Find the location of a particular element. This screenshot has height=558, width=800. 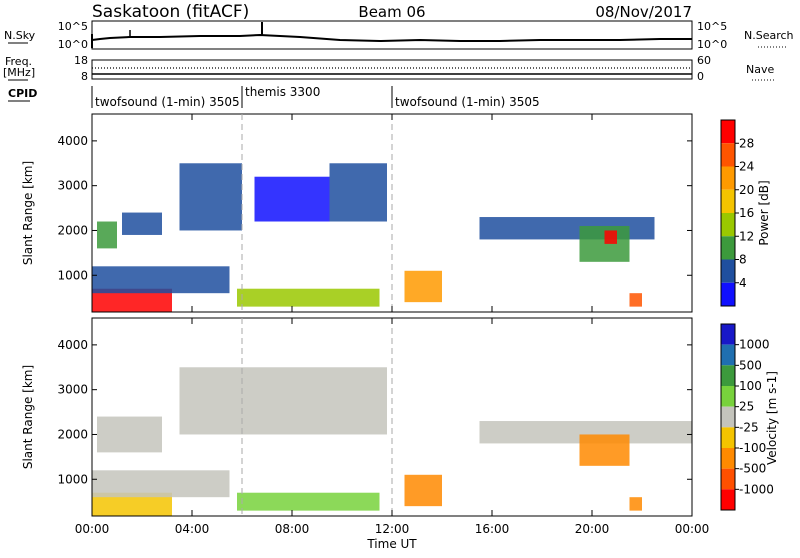

cpid-segment-1: twofsound (1-min) 3505 is located at coordinates (167, 102).